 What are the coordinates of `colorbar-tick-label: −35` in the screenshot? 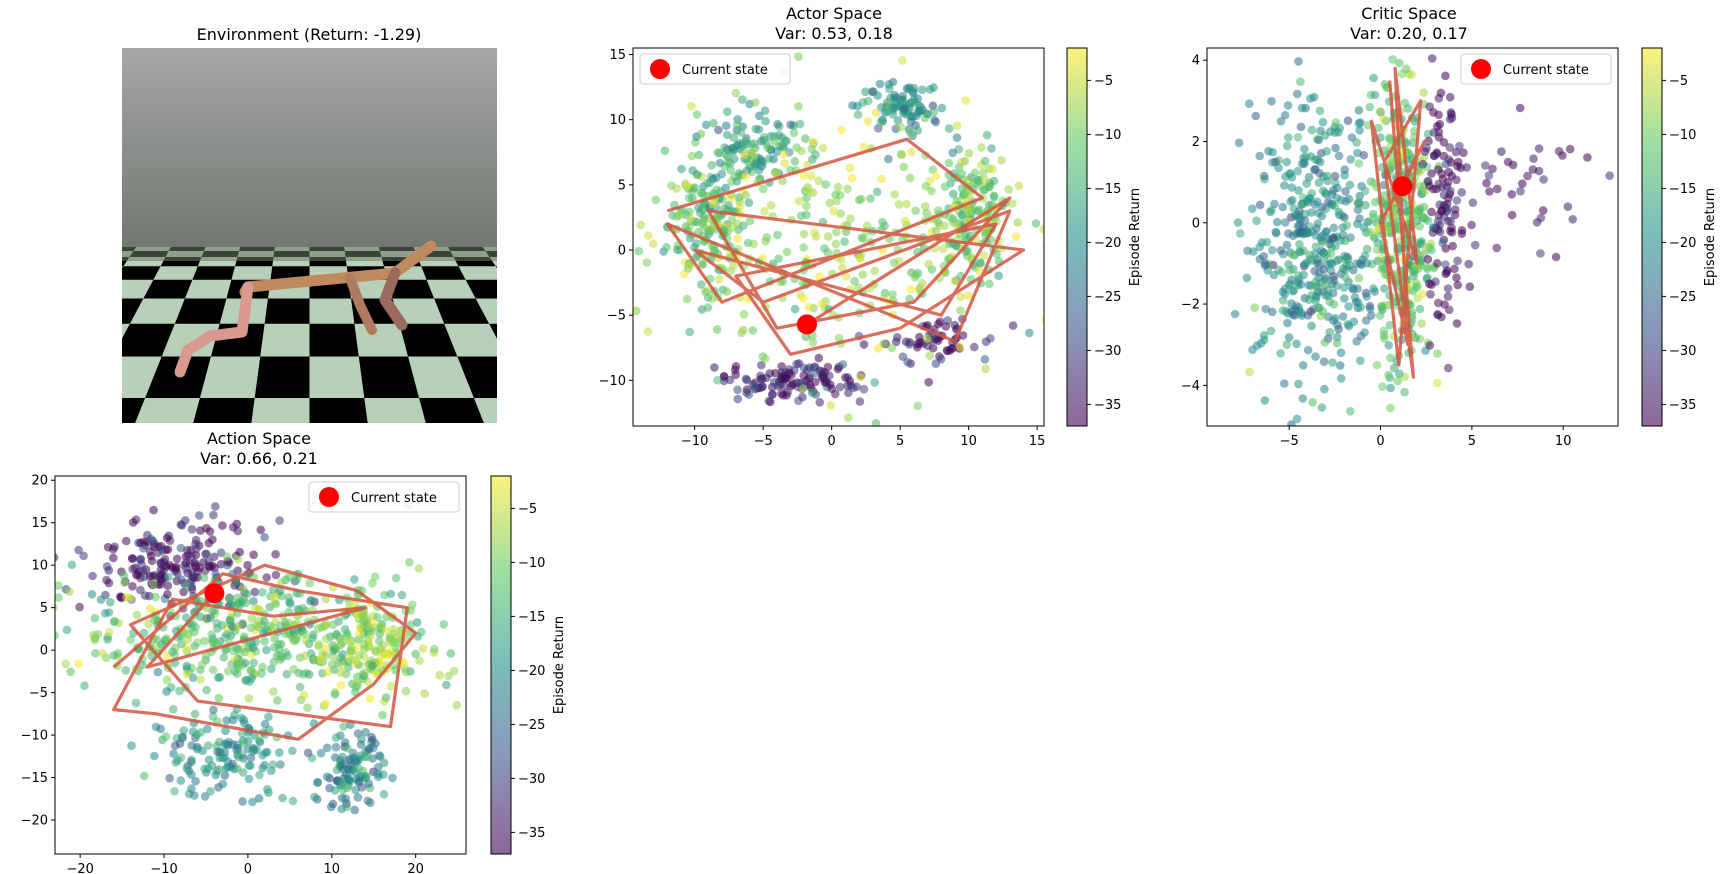 It's located at (1682, 405).